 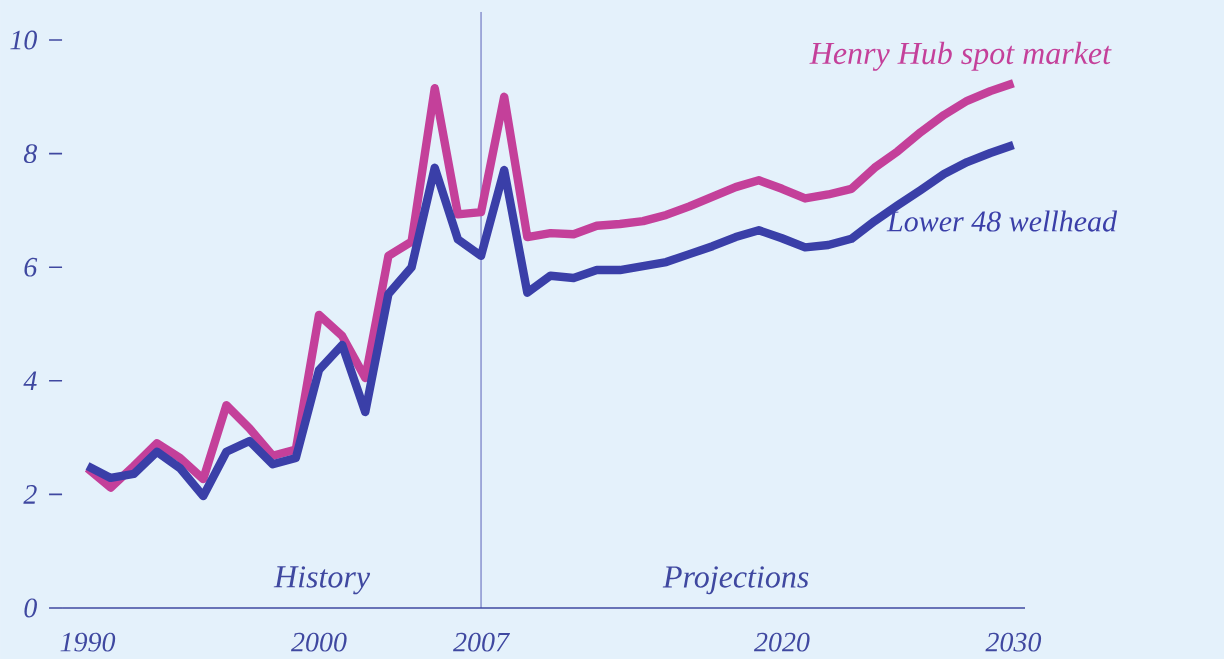 What do you see at coordinates (31, 267) in the screenshot?
I see `y-tick-label: 6` at bounding box center [31, 267].